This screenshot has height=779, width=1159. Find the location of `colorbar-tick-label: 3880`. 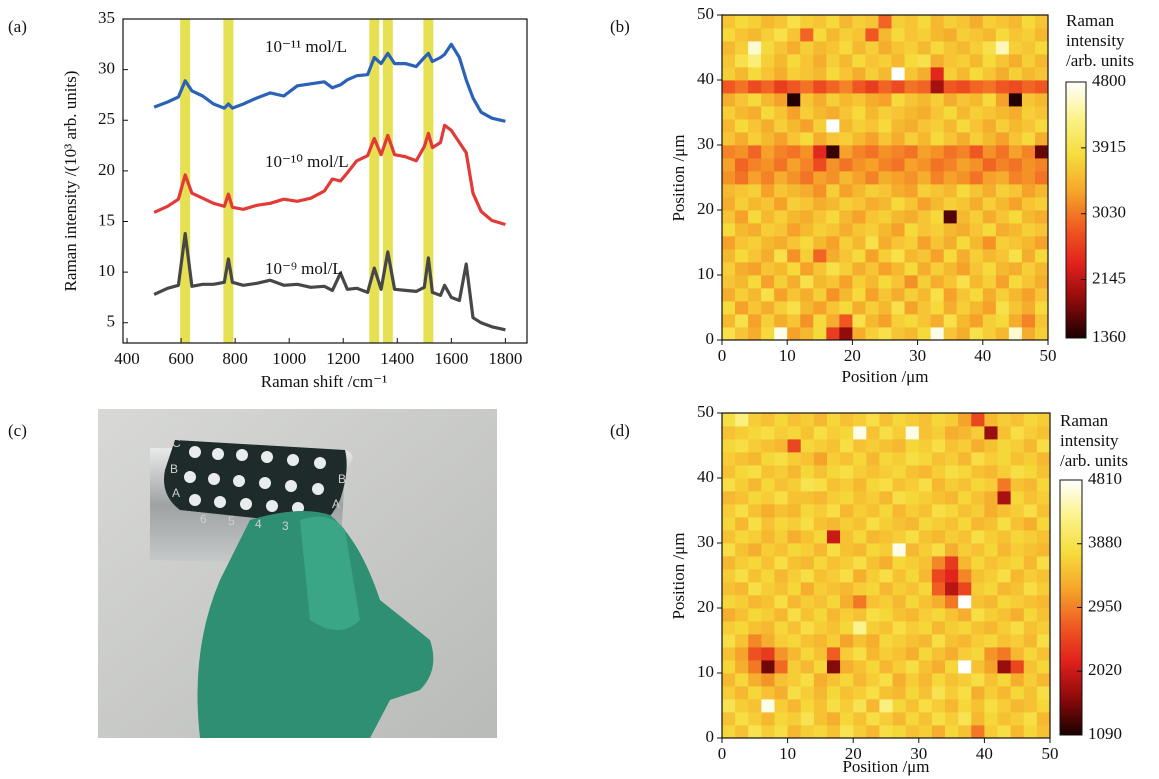

colorbar-tick-label: 3880 is located at coordinates (1105, 542).